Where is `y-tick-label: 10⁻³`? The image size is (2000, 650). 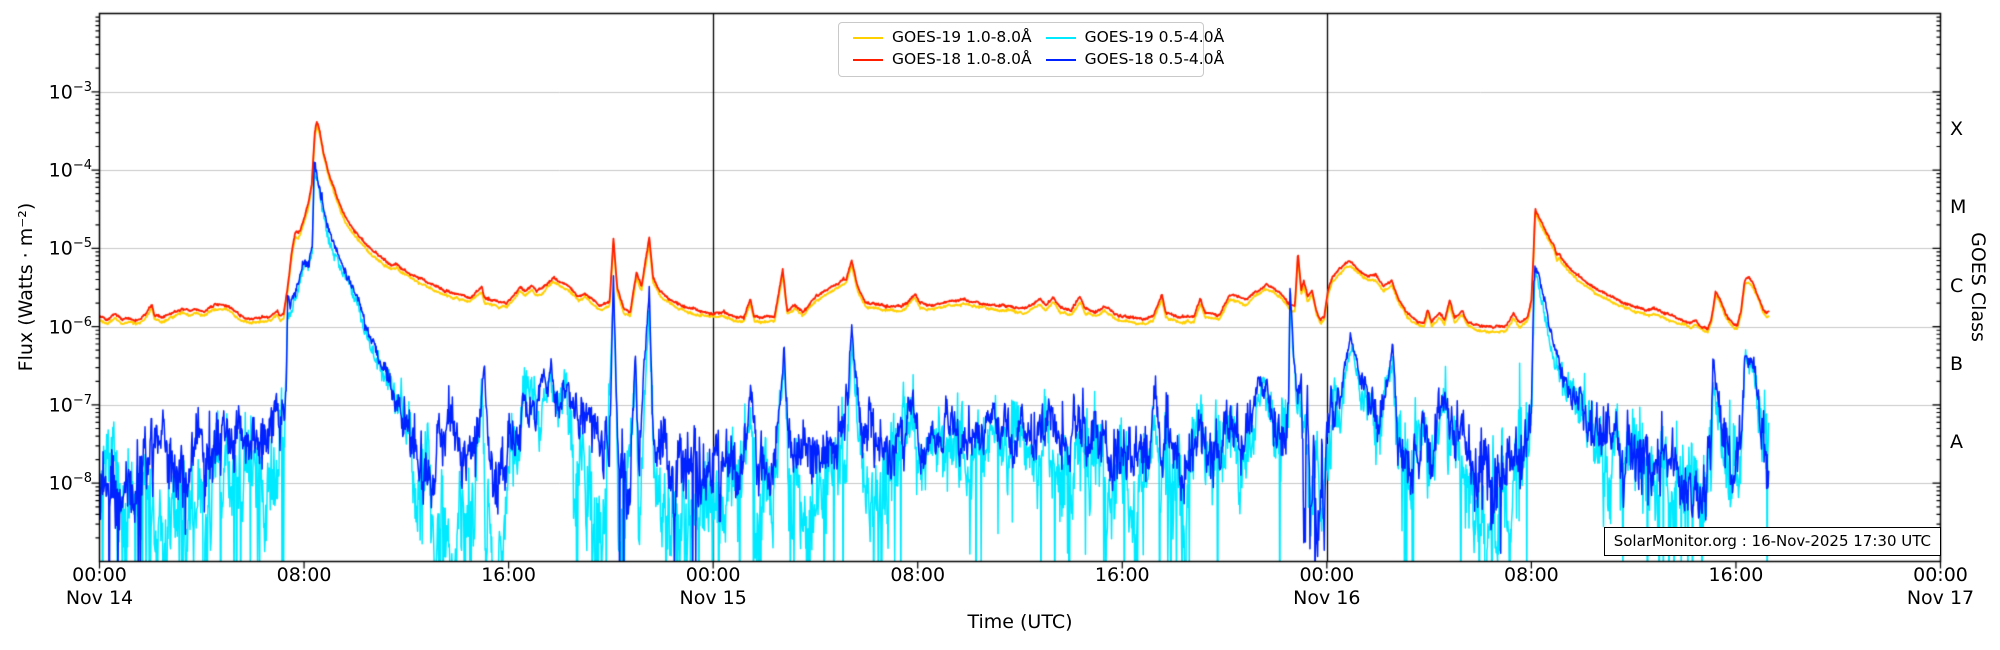 y-tick-label: 10⁻³ is located at coordinates (70, 91).